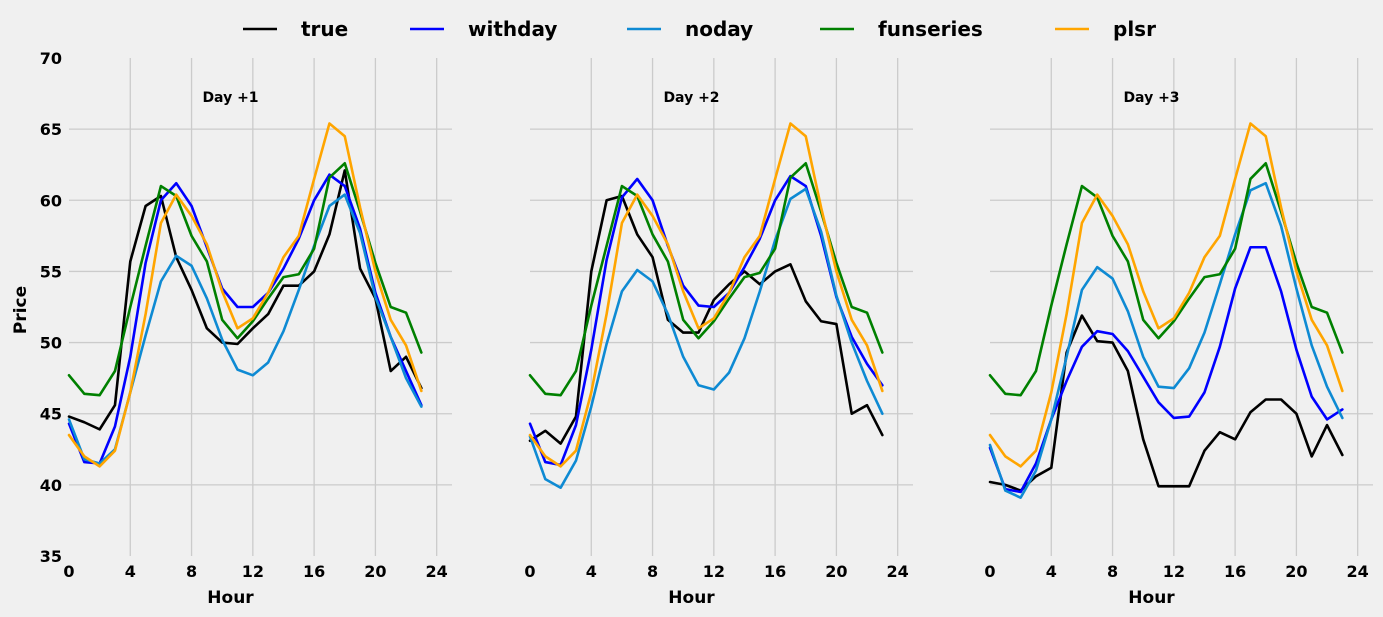 The height and width of the screenshot is (617, 1383). What do you see at coordinates (1105, 29) in the screenshot?
I see `legend-item-plsr: plsr` at bounding box center [1105, 29].